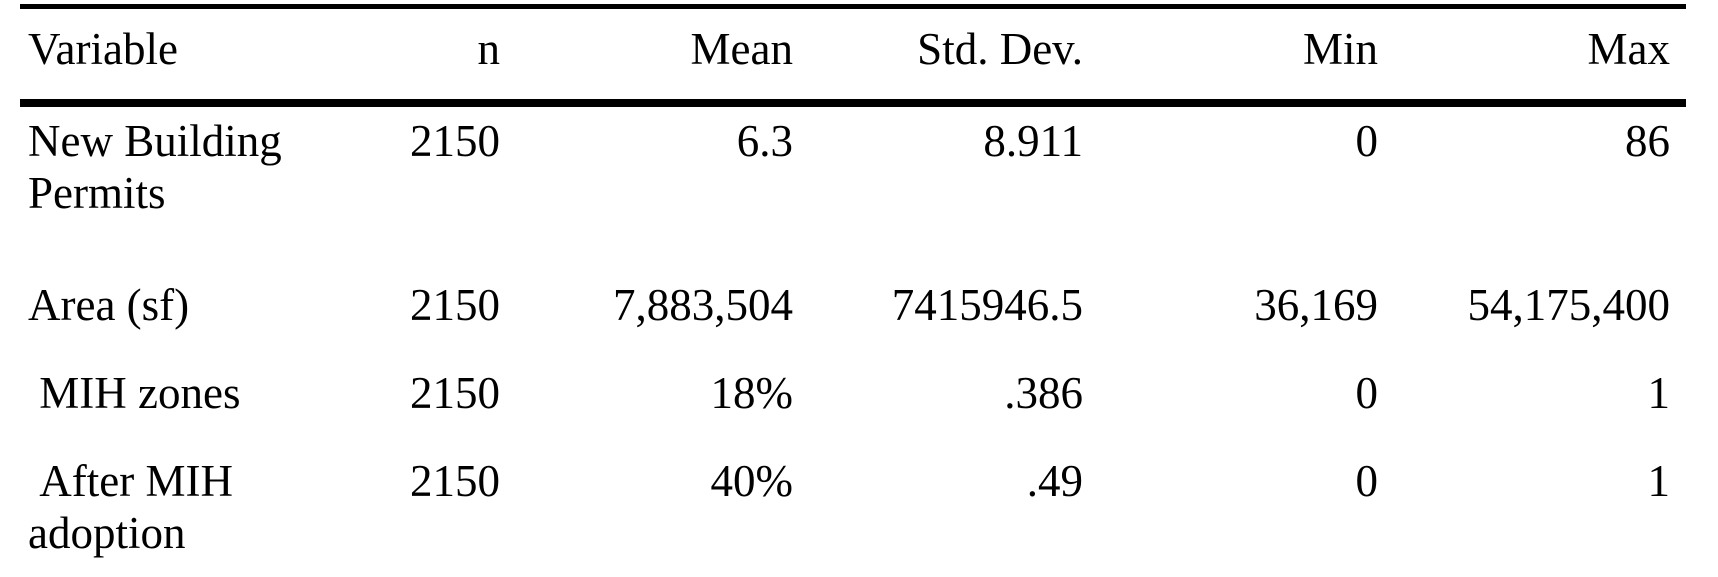 This screenshot has height=577, width=1718. Describe the element at coordinates (1532, 56) in the screenshot. I see `column-header-max: Max` at that location.